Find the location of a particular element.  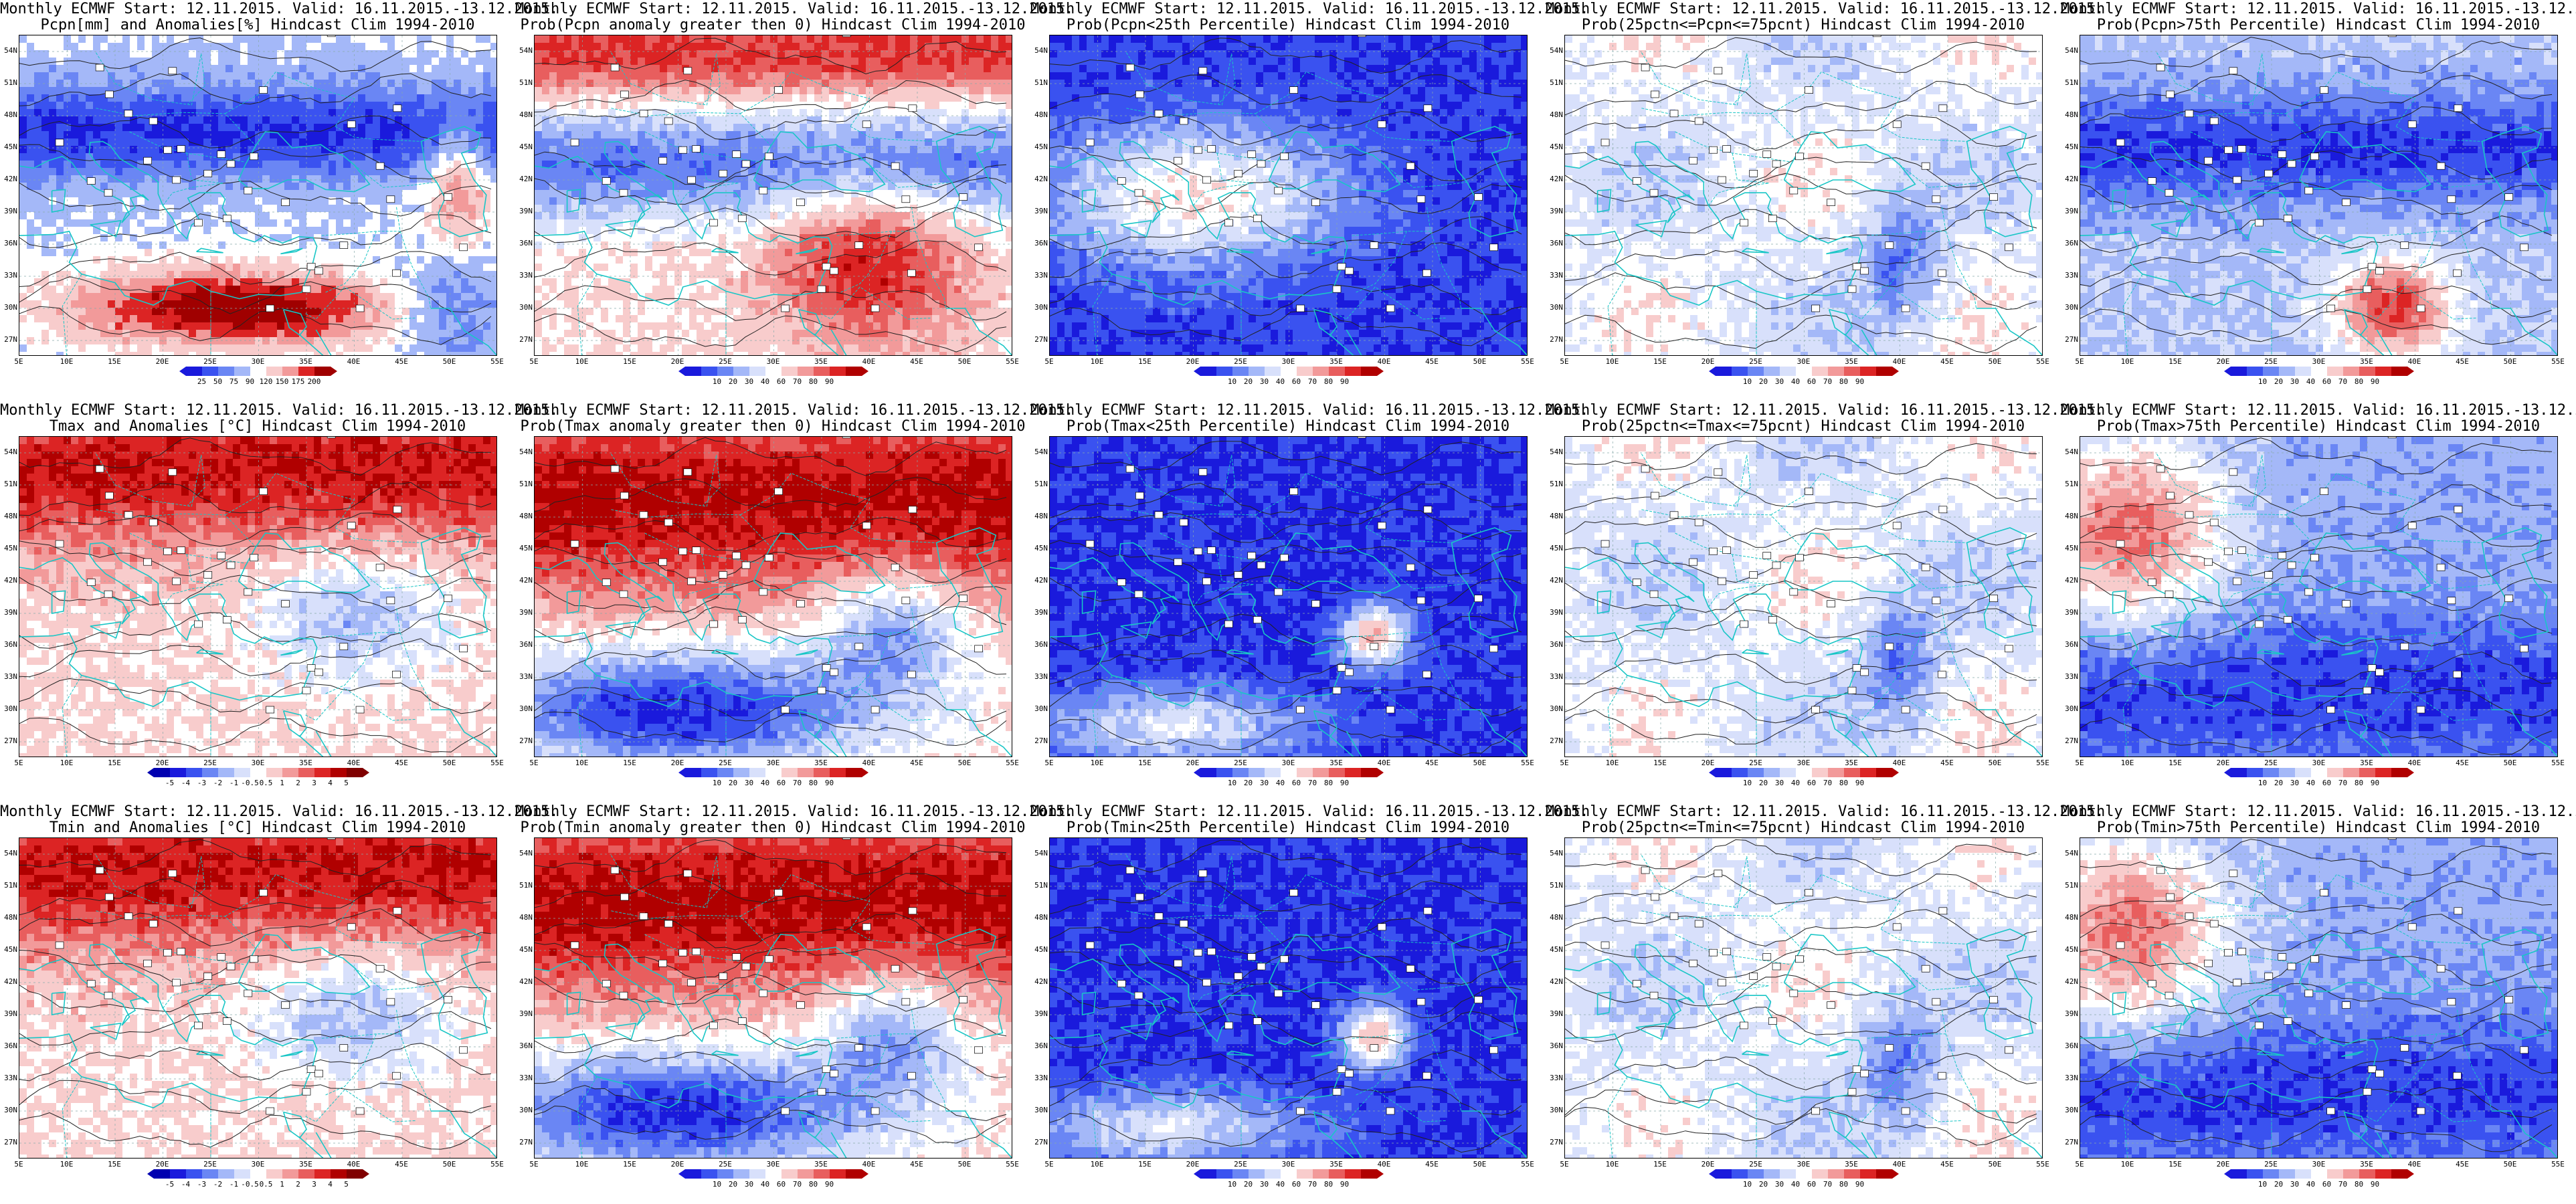

longitude-label: 30E is located at coordinates (258, 763).